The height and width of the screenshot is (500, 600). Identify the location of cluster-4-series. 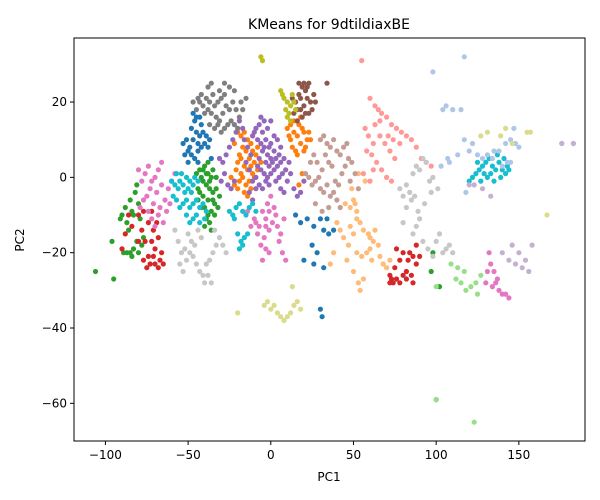
(261, 158).